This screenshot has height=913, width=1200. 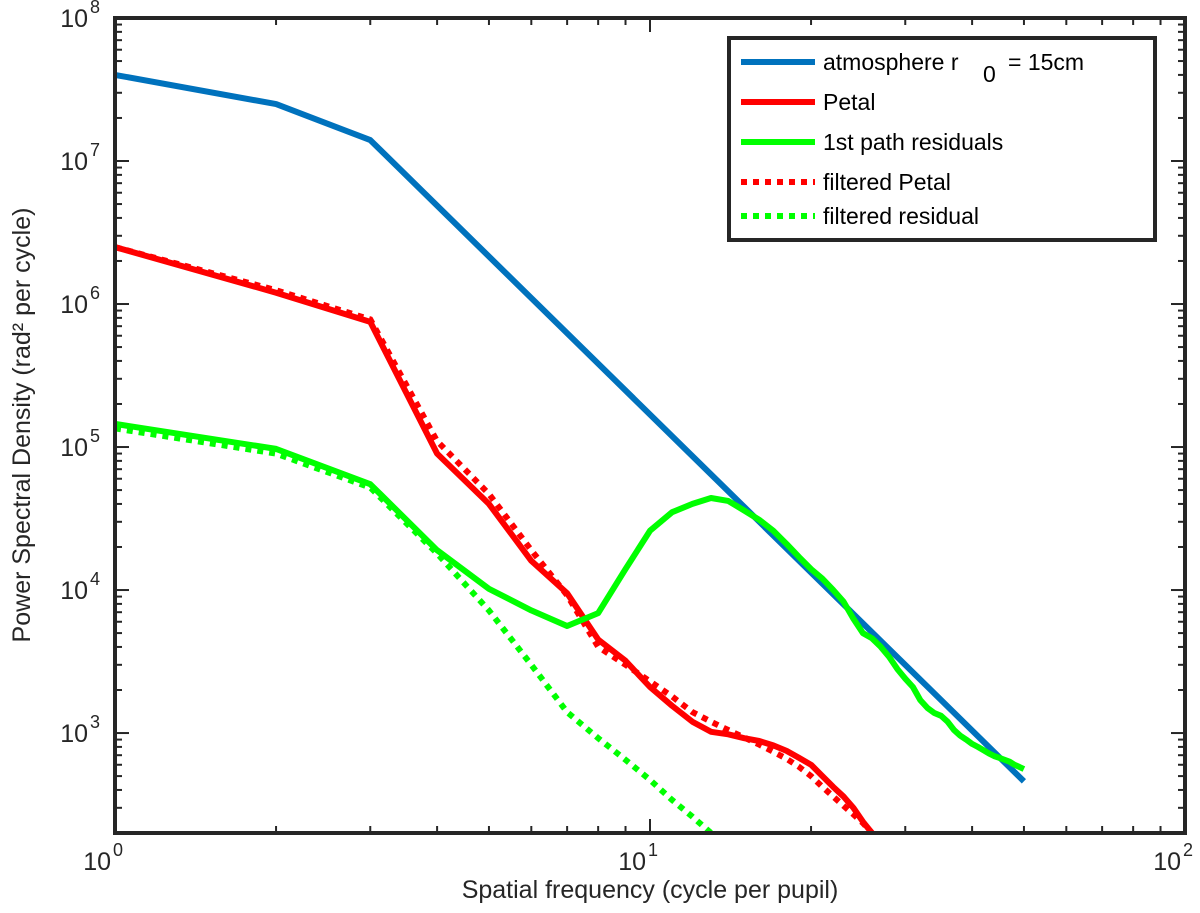 What do you see at coordinates (95, 722) in the screenshot?
I see `y-tick-exponent: 3` at bounding box center [95, 722].